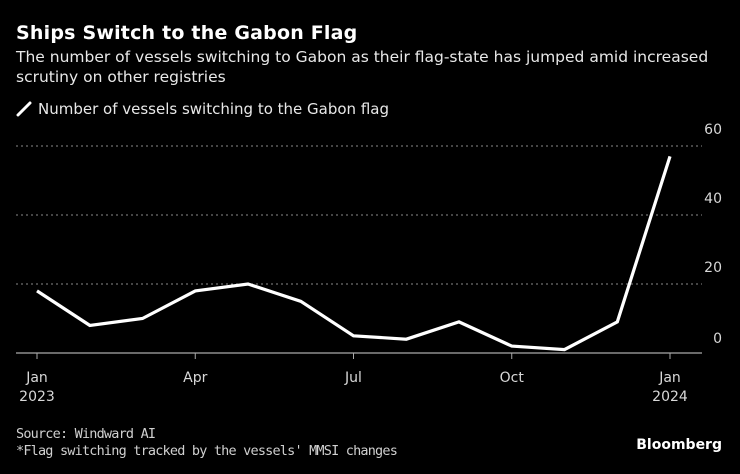  Describe the element at coordinates (353, 378) in the screenshot. I see `x-tick-label: Jul` at that location.